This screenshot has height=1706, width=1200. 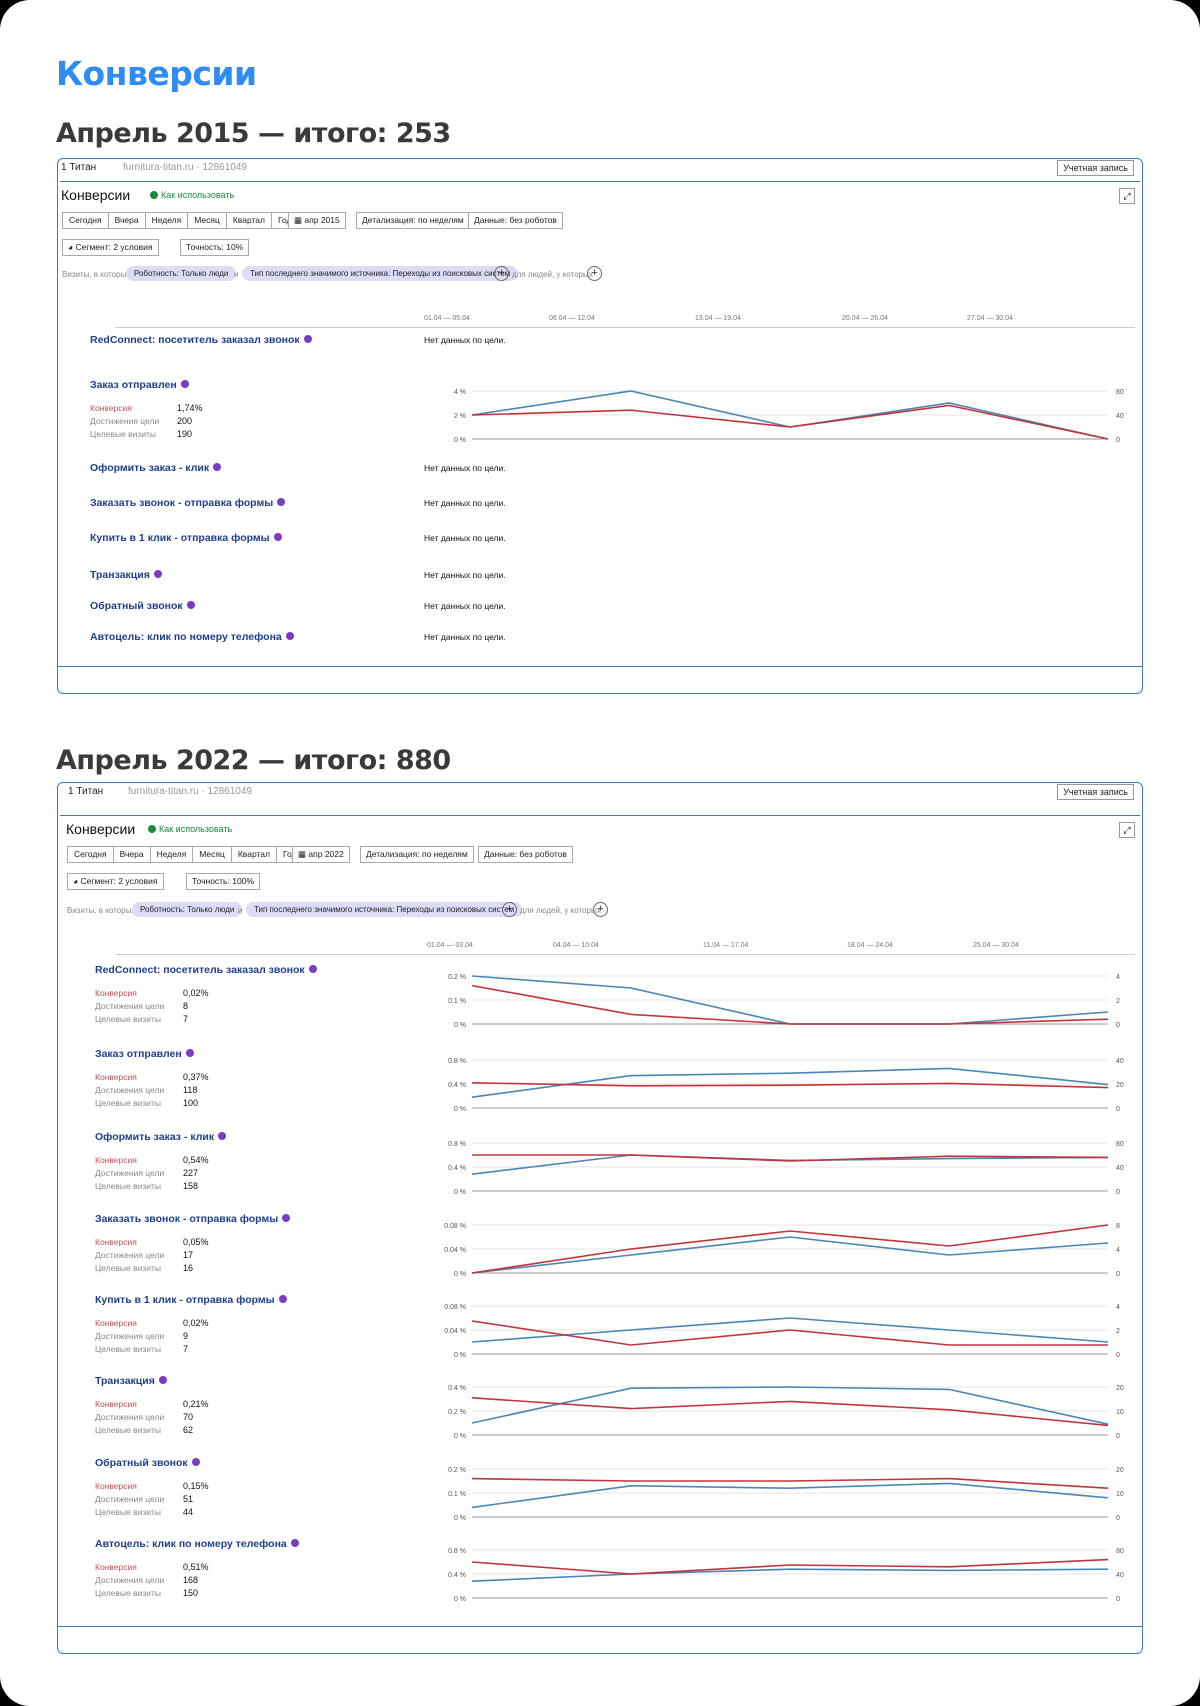 What do you see at coordinates (1118, 977) in the screenshot?
I see `right-tick-label: 4` at bounding box center [1118, 977].